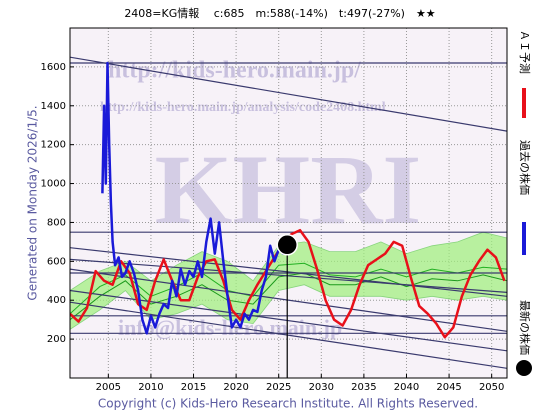 Image resolution: width=560 pixels, height=420 pixels. What do you see at coordinates (53, 67) in the screenshot?
I see `y-tick-label: 1600` at bounding box center [53, 67].